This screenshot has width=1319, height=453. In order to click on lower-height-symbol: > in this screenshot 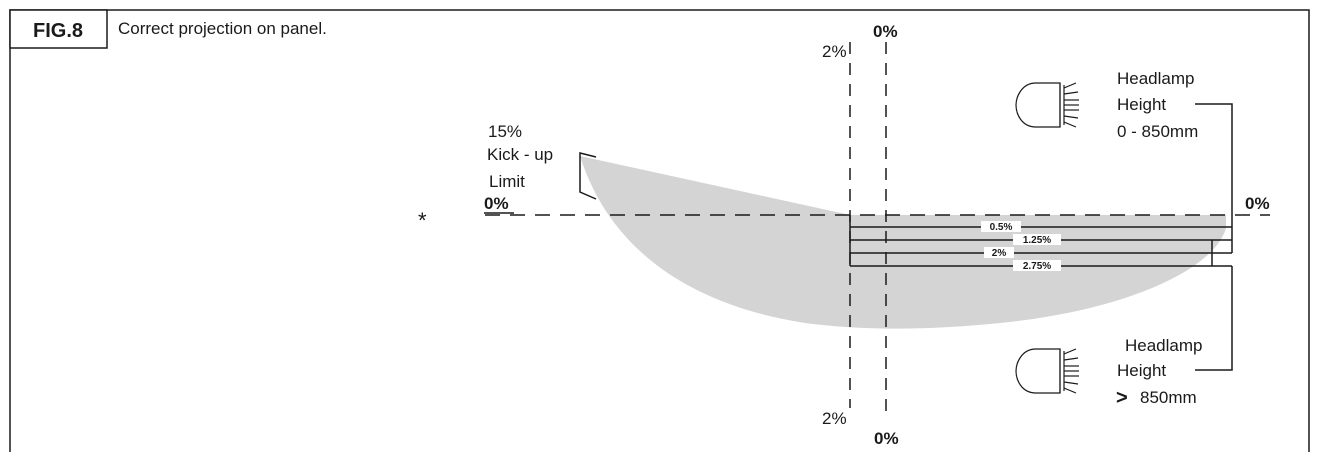, I will do `click(1122, 398)`.